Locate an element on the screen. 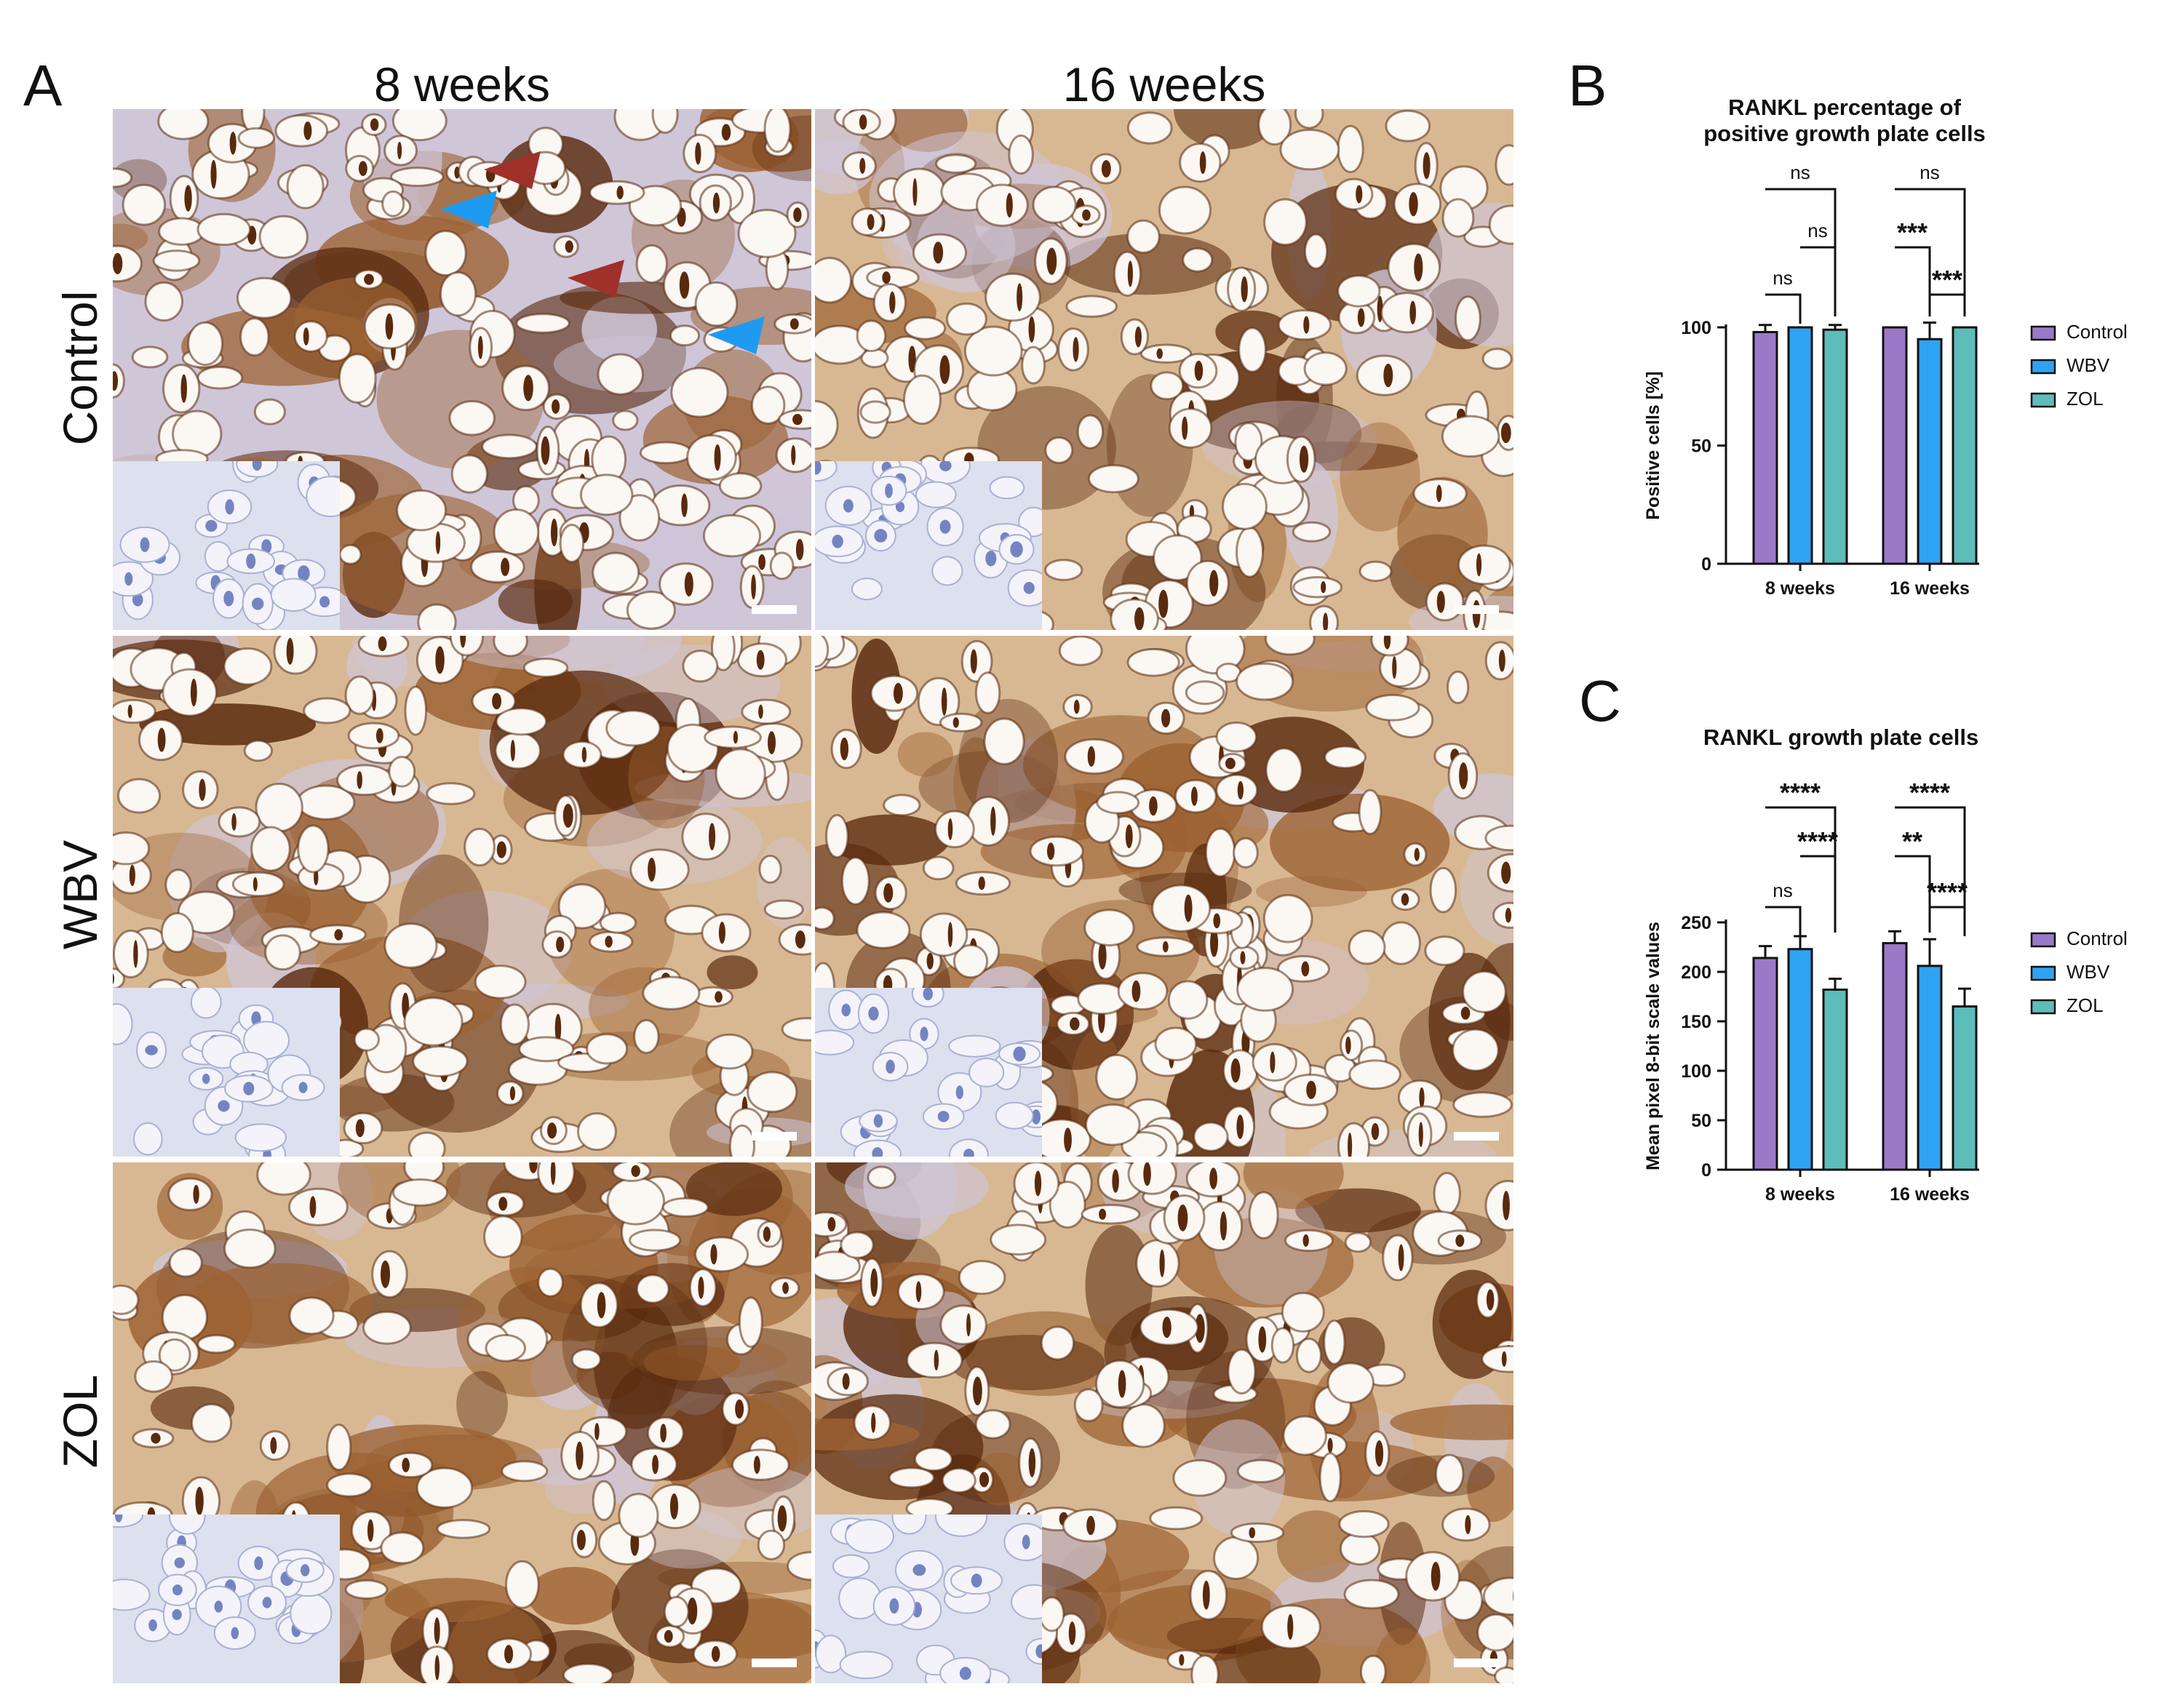 The height and width of the screenshot is (1708, 2172). y-axis-label: Mean pixel 8-bit scale values is located at coordinates (1653, 1046).